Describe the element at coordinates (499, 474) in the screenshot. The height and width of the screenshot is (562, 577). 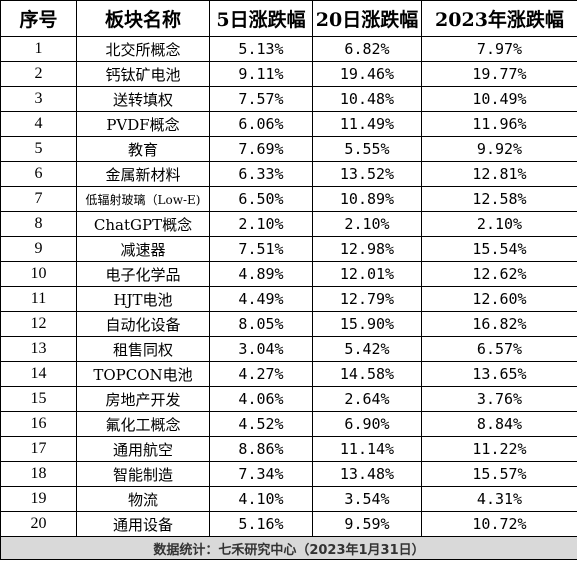
I see `change-2023-cell: 15.57%` at that location.